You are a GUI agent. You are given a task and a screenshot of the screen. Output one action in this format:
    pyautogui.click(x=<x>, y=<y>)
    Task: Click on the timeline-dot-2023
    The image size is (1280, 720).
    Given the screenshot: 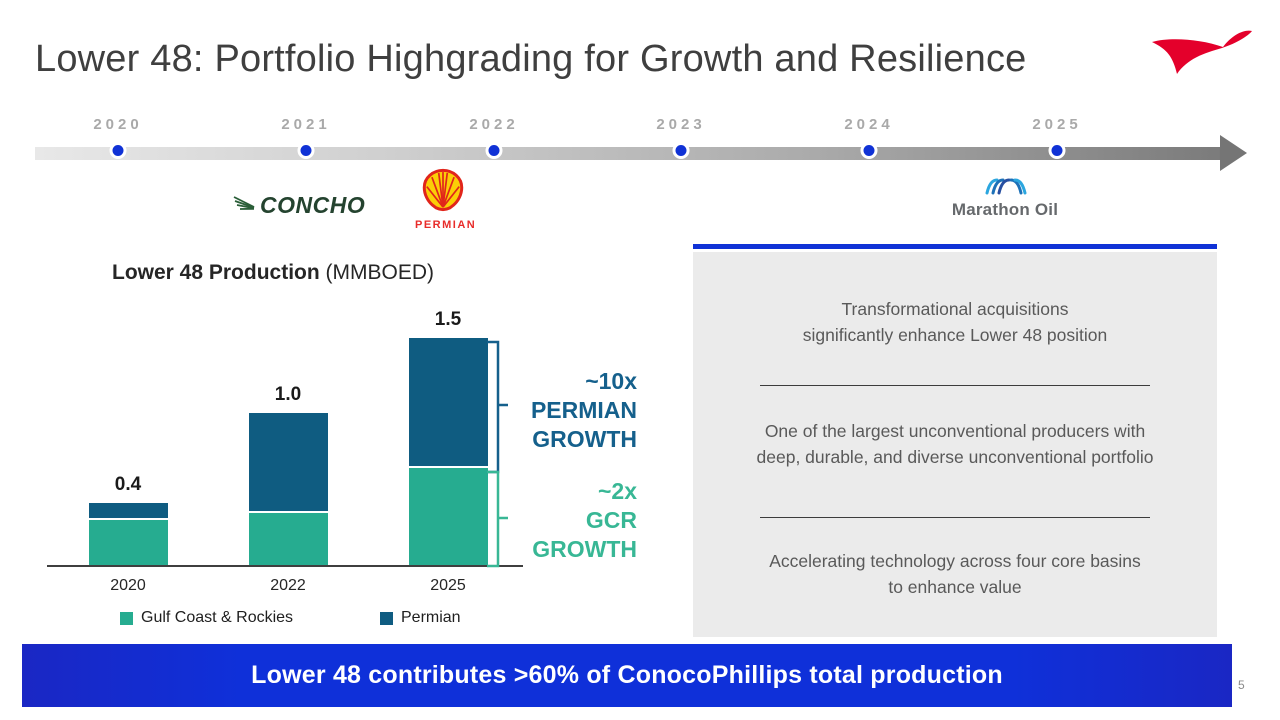 What is the action you would take?
    pyautogui.click(x=681, y=150)
    